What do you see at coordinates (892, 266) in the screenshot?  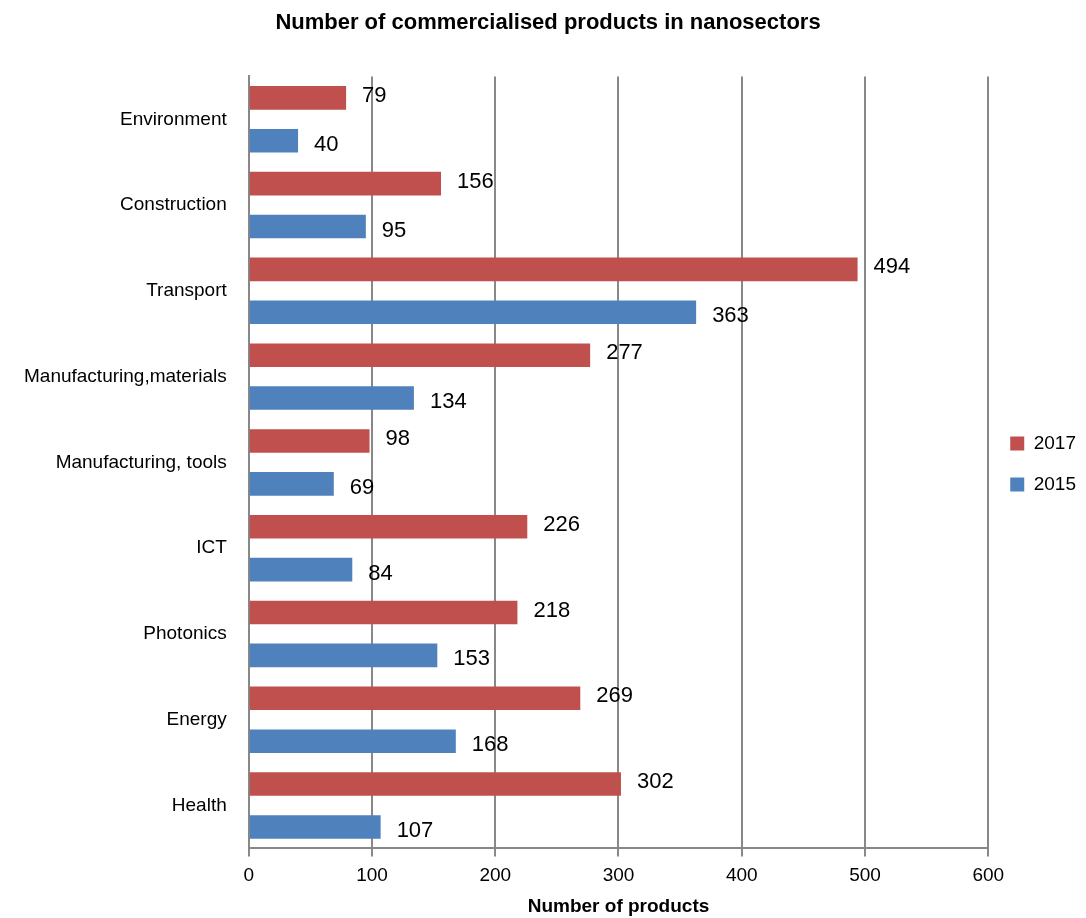 I see `data-label: 494` at bounding box center [892, 266].